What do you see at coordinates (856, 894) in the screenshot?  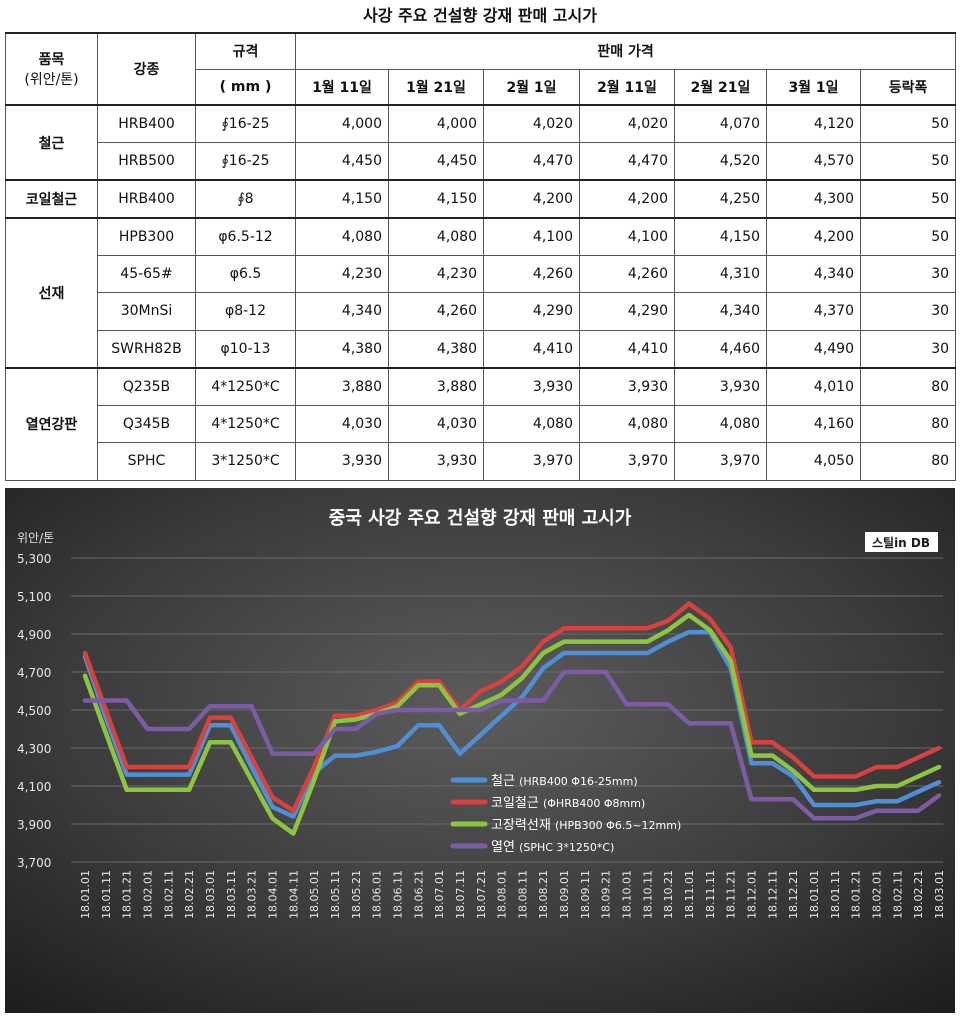 I see `x-tick-label: 18.01.21` at bounding box center [856, 894].